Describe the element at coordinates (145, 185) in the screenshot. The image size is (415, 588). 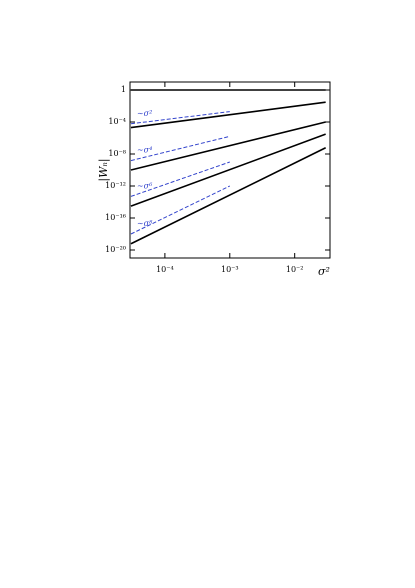
I see `annotation: ∼σ⁶` at that location.